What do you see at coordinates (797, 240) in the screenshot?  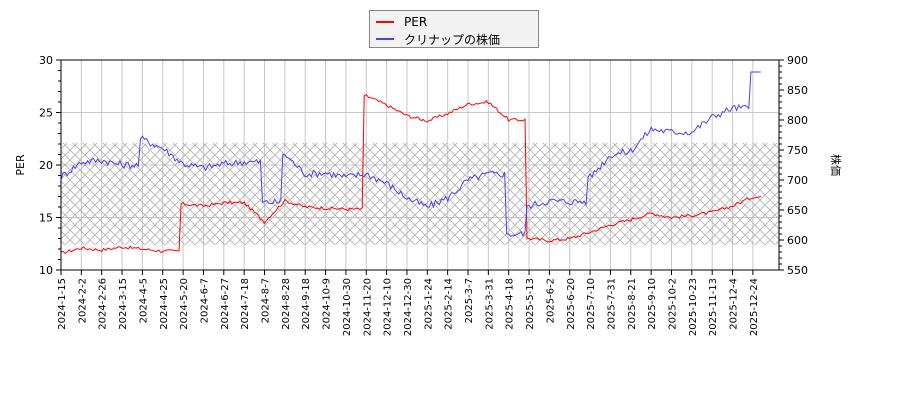 I see `right-tick-label: 600` at bounding box center [797, 240].